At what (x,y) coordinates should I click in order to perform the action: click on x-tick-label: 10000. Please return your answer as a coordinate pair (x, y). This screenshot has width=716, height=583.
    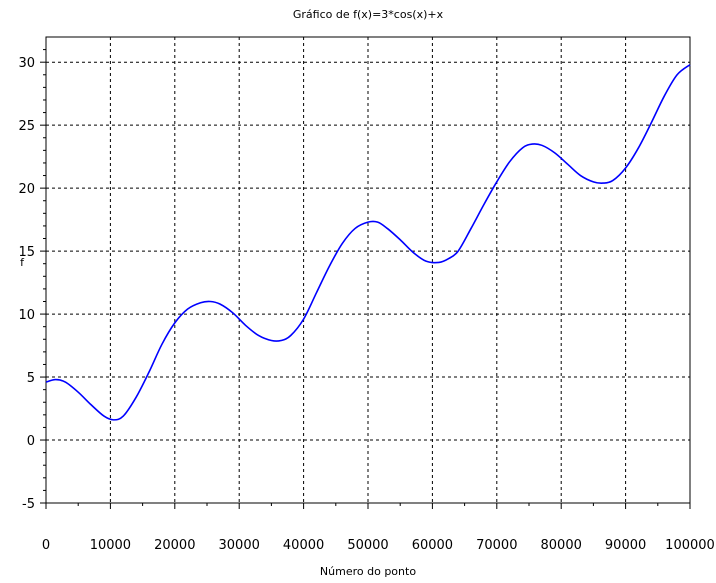
    Looking at the image, I should click on (110, 545).